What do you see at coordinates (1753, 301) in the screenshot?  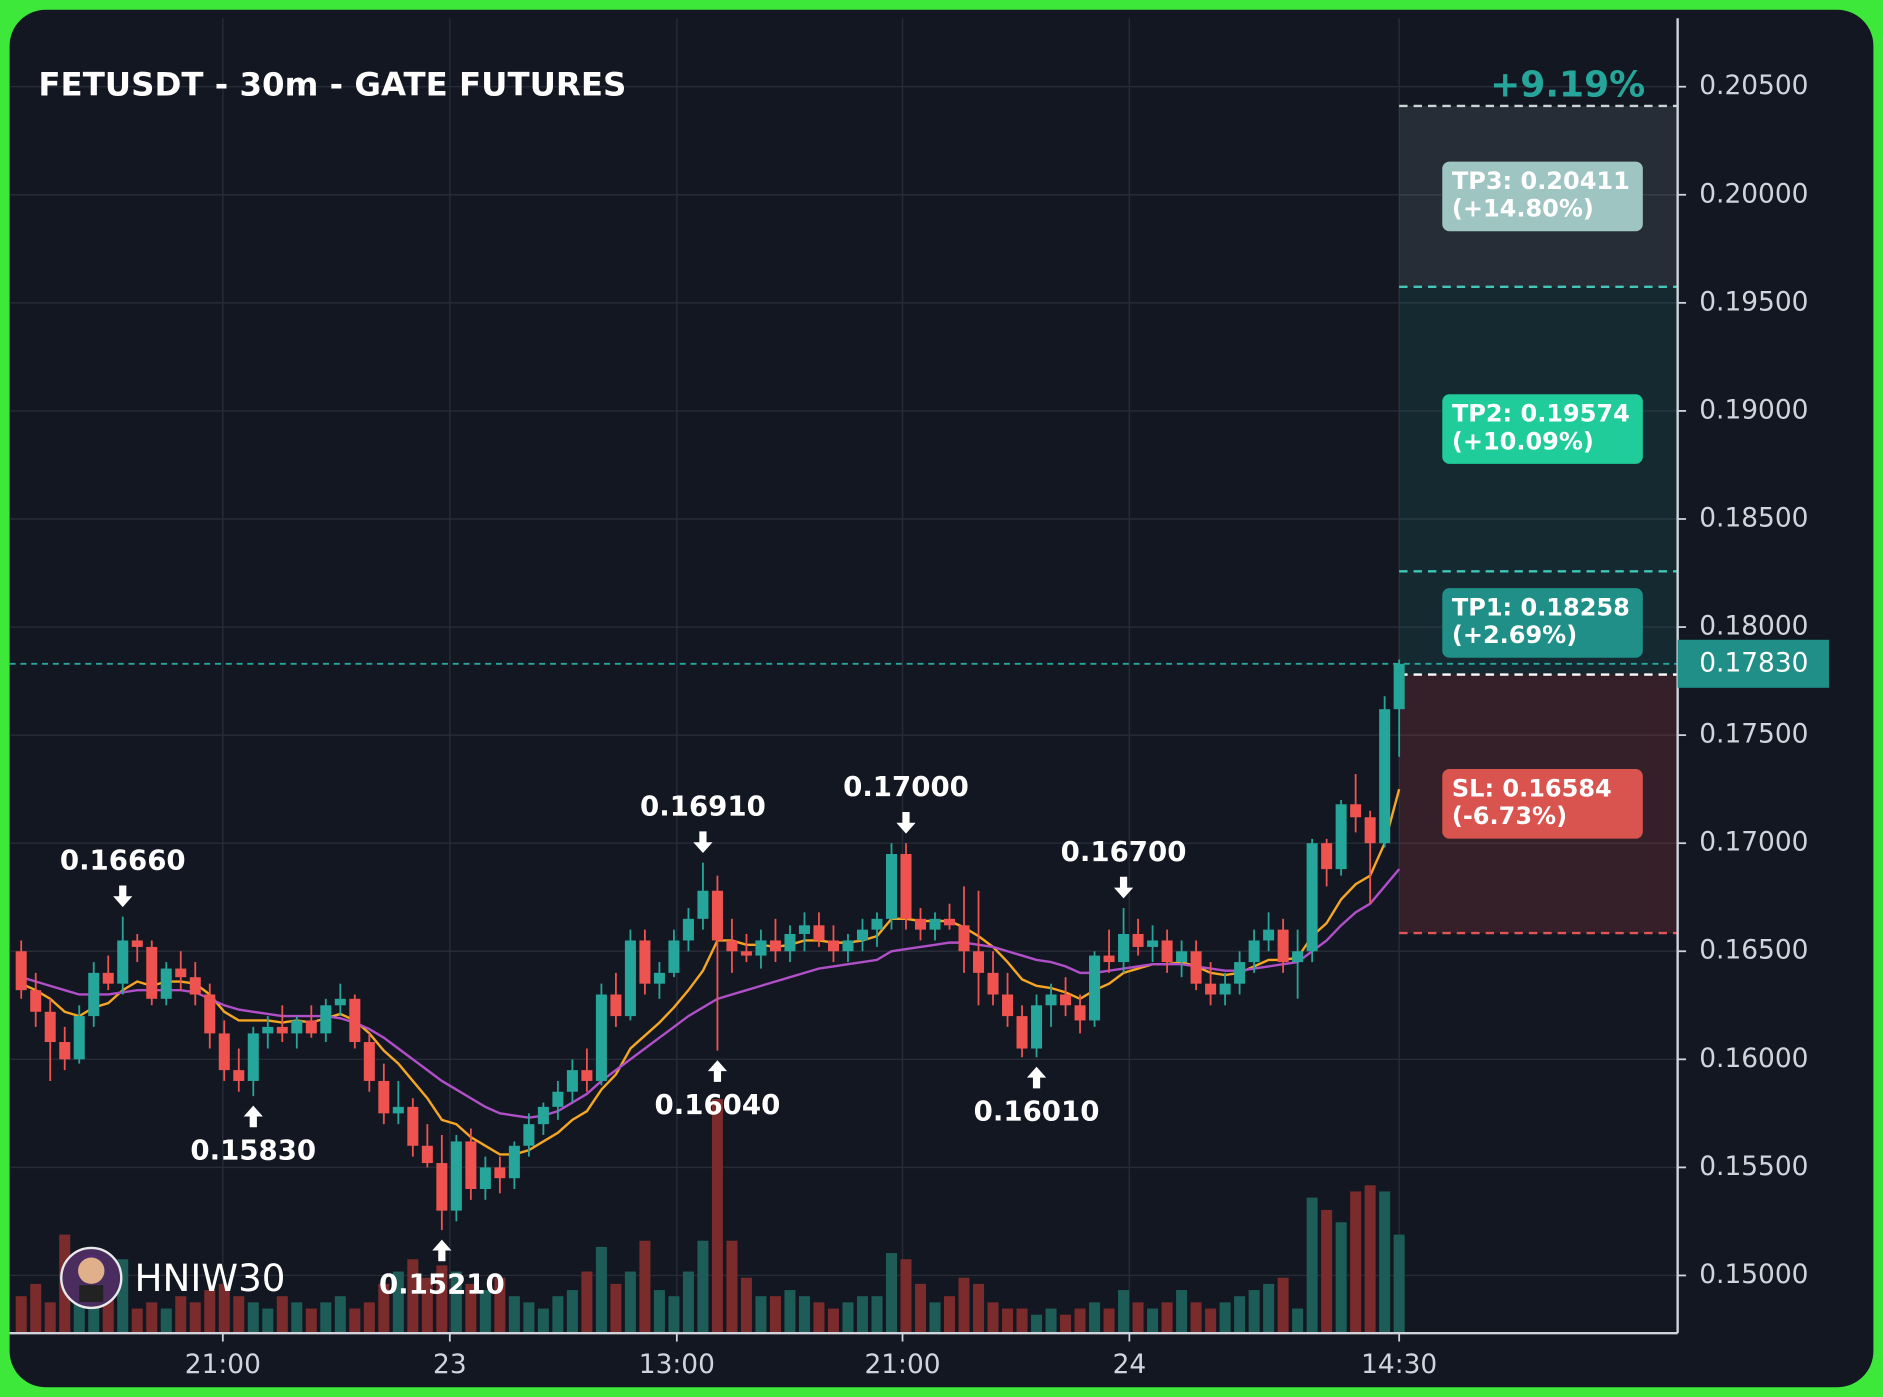 I see `y-tick-label: 0.19500` at bounding box center [1753, 301].